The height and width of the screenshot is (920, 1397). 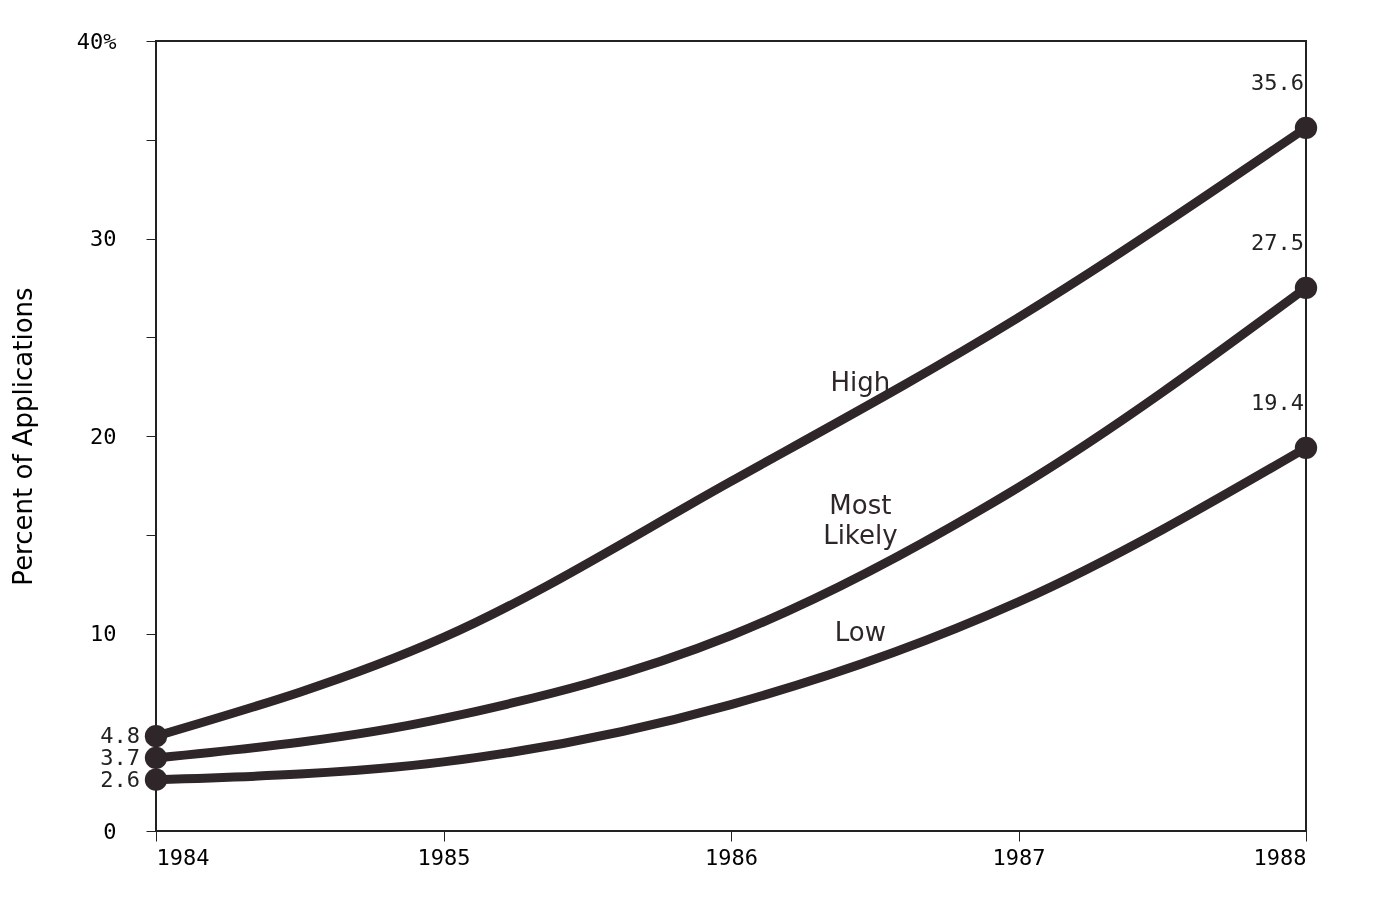 I want to click on y-tick-label: 30, so click(x=103, y=238).